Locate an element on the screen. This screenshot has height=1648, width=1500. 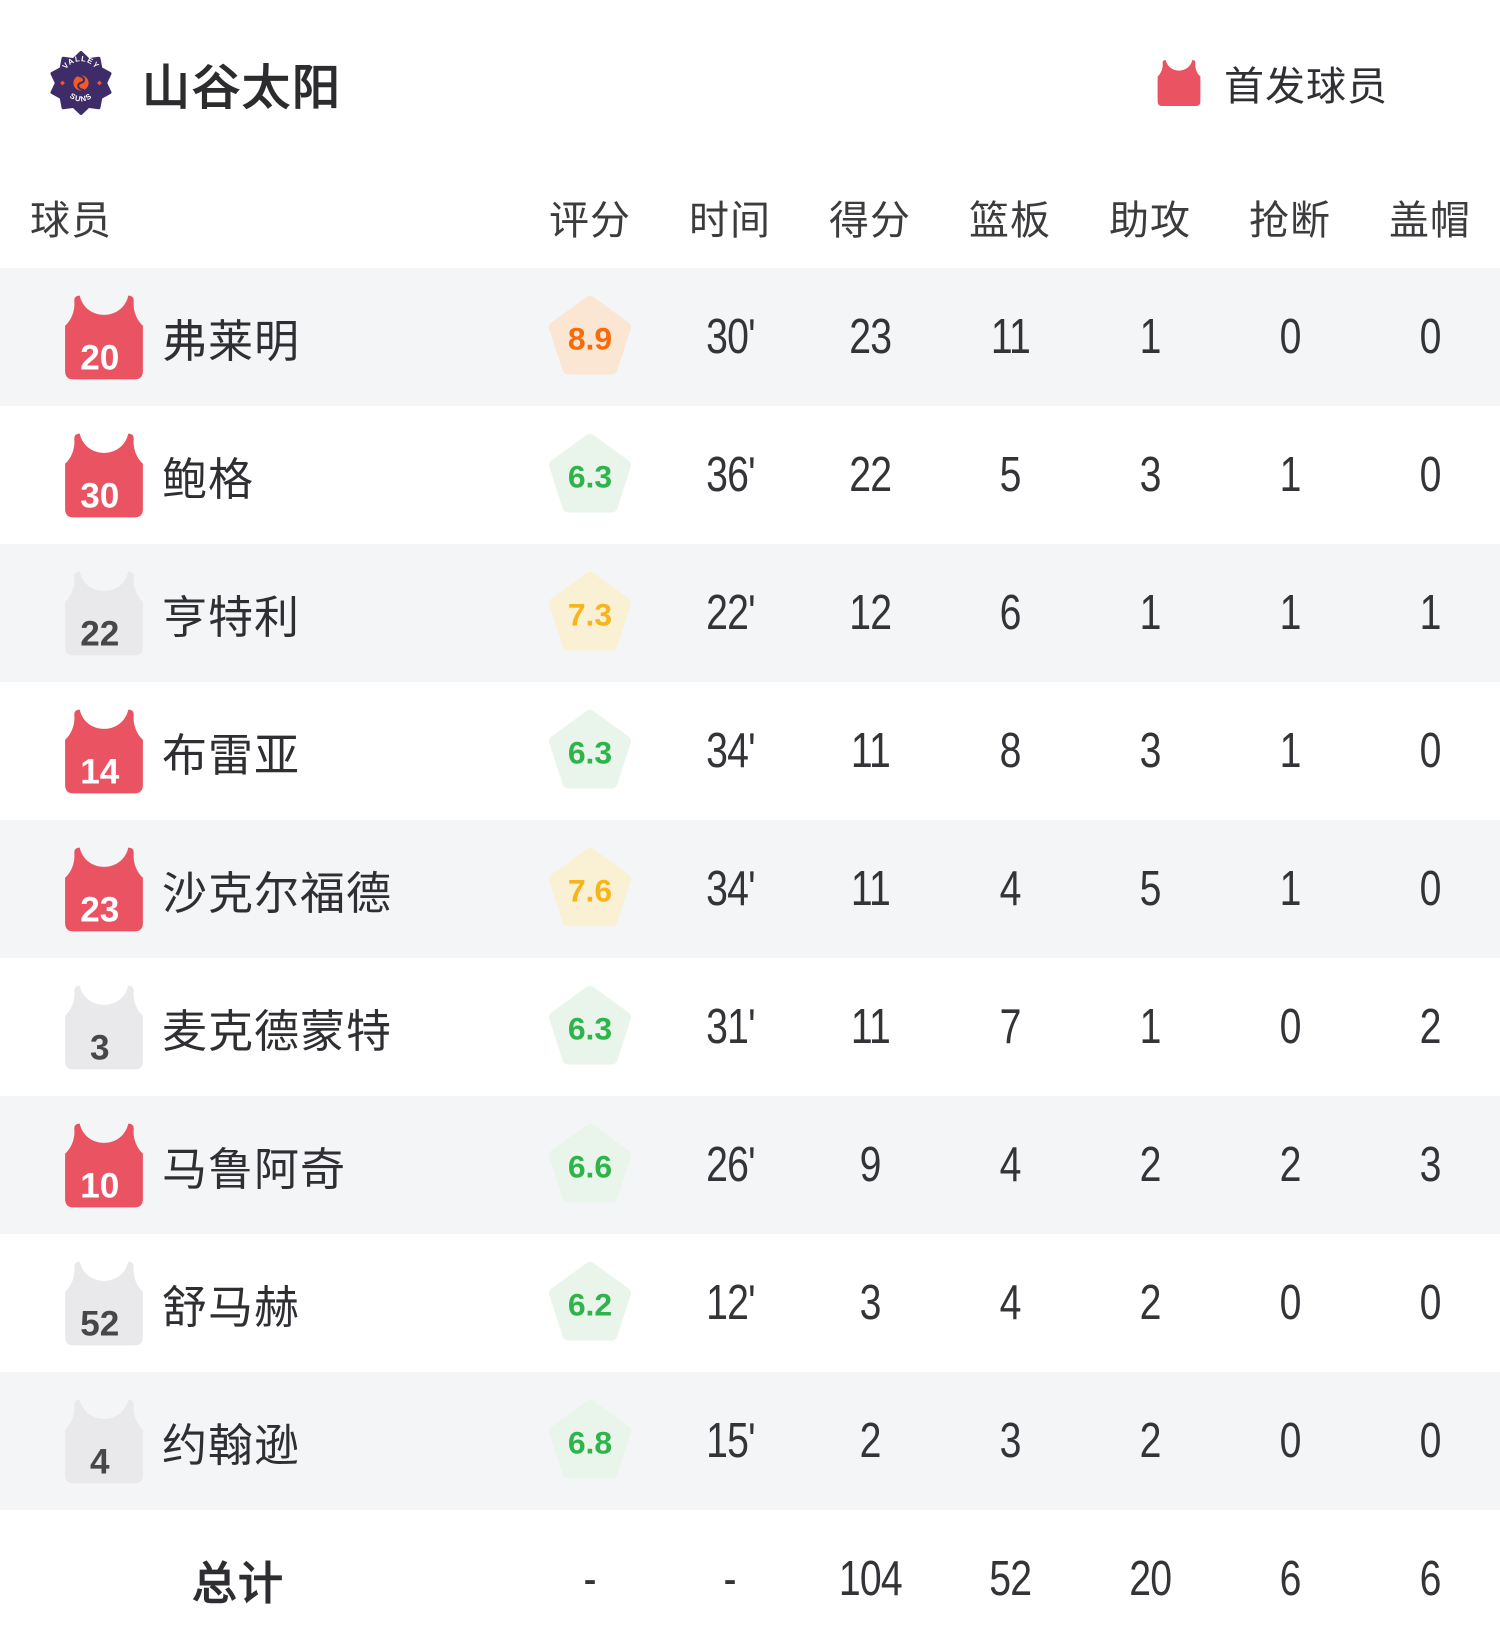
total-row: 总计 - - 104 52 20 6 6 is located at coordinates (750, 1579).